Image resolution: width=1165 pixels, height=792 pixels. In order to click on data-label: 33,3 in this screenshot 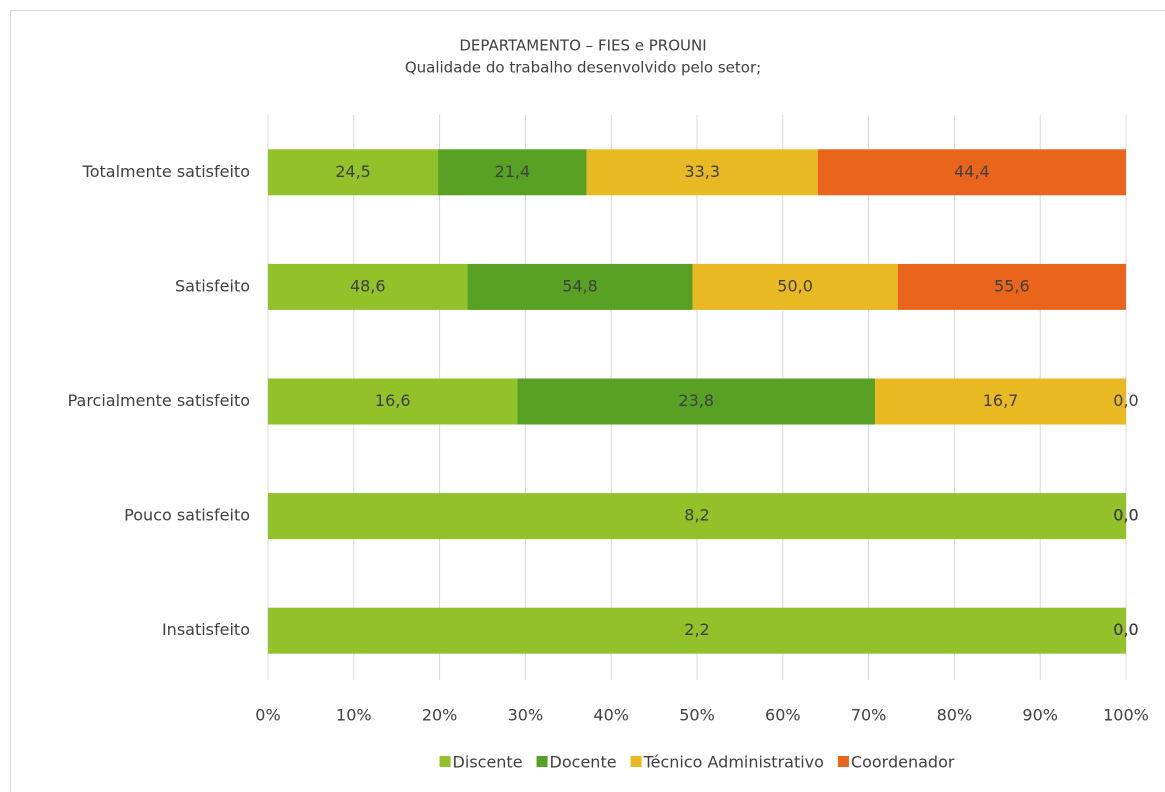, I will do `click(702, 171)`.